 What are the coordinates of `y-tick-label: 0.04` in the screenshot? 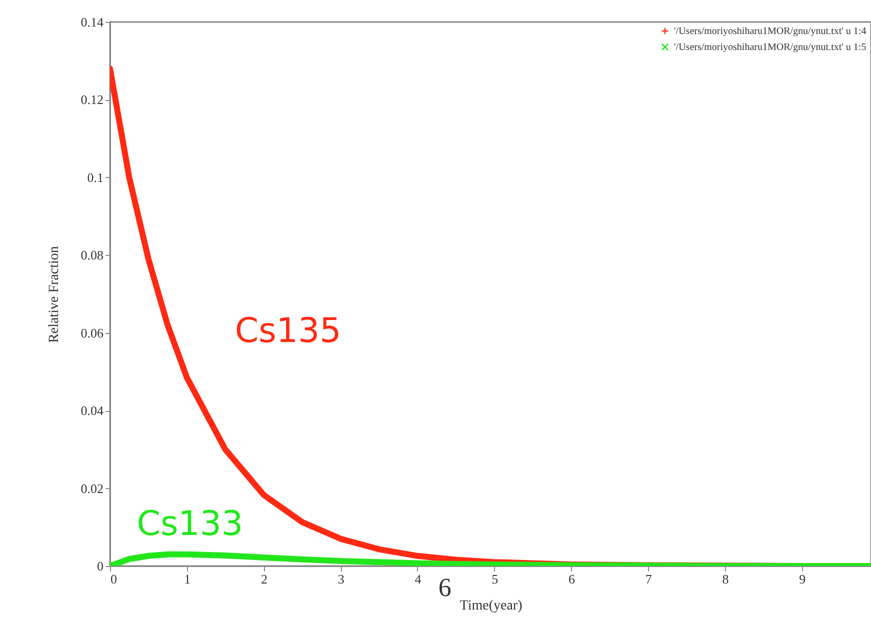 It's located at (92, 410).